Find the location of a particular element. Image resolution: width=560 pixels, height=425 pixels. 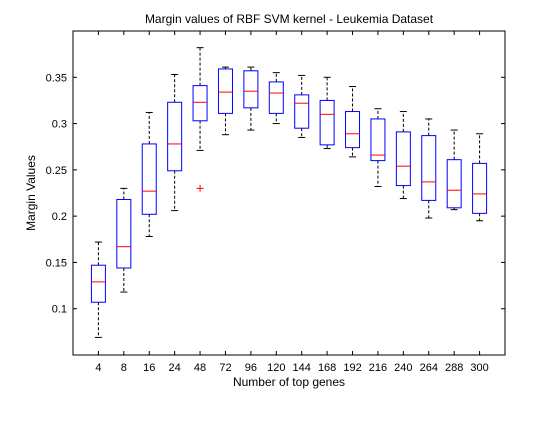

x-tick-label: 72 is located at coordinates (225, 368).